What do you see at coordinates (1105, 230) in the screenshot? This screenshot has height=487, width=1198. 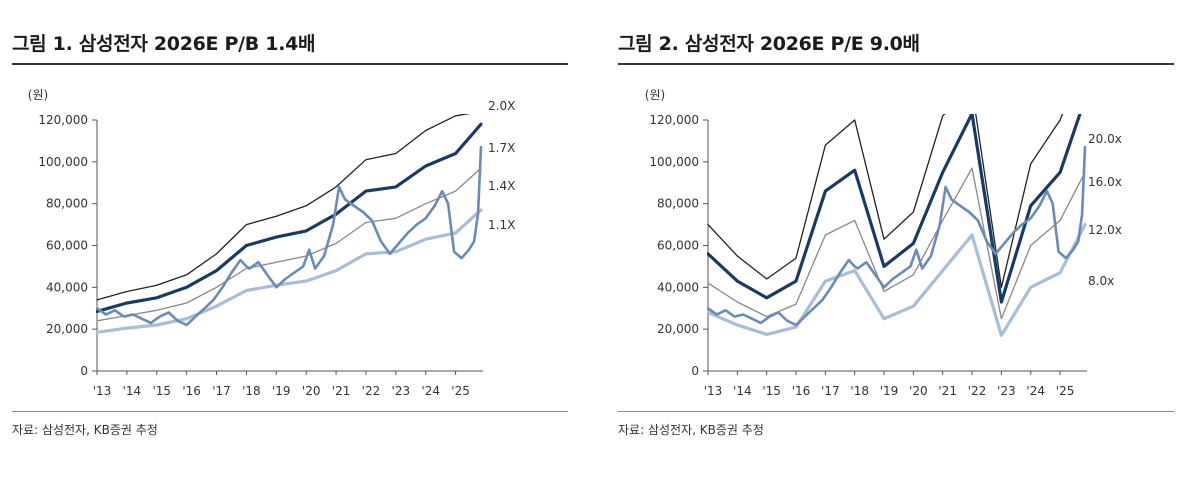 I see `band-label: 12.0x` at bounding box center [1105, 230].